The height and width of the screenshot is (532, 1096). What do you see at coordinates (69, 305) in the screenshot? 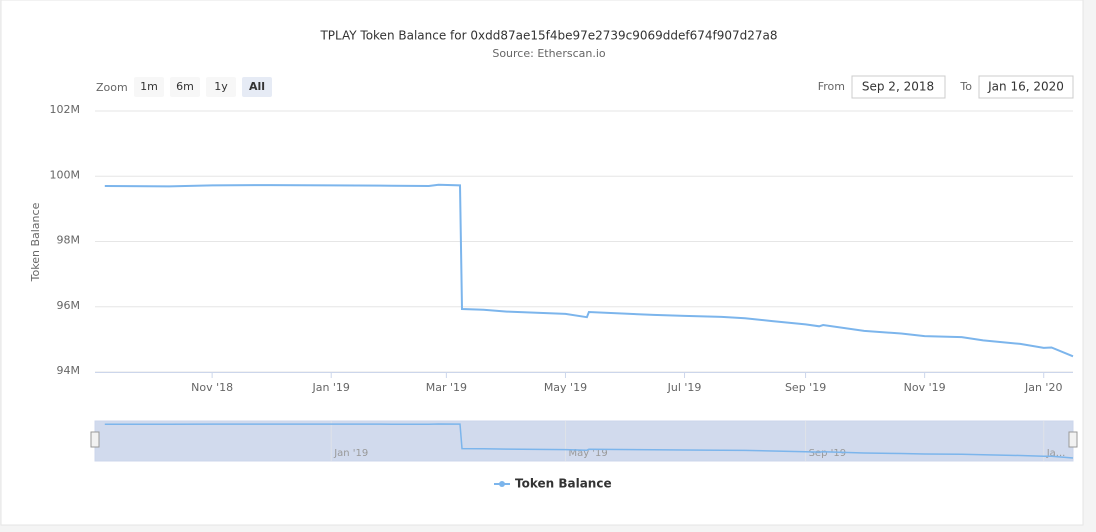
I see `y-tick-label: 96M` at bounding box center [69, 305].